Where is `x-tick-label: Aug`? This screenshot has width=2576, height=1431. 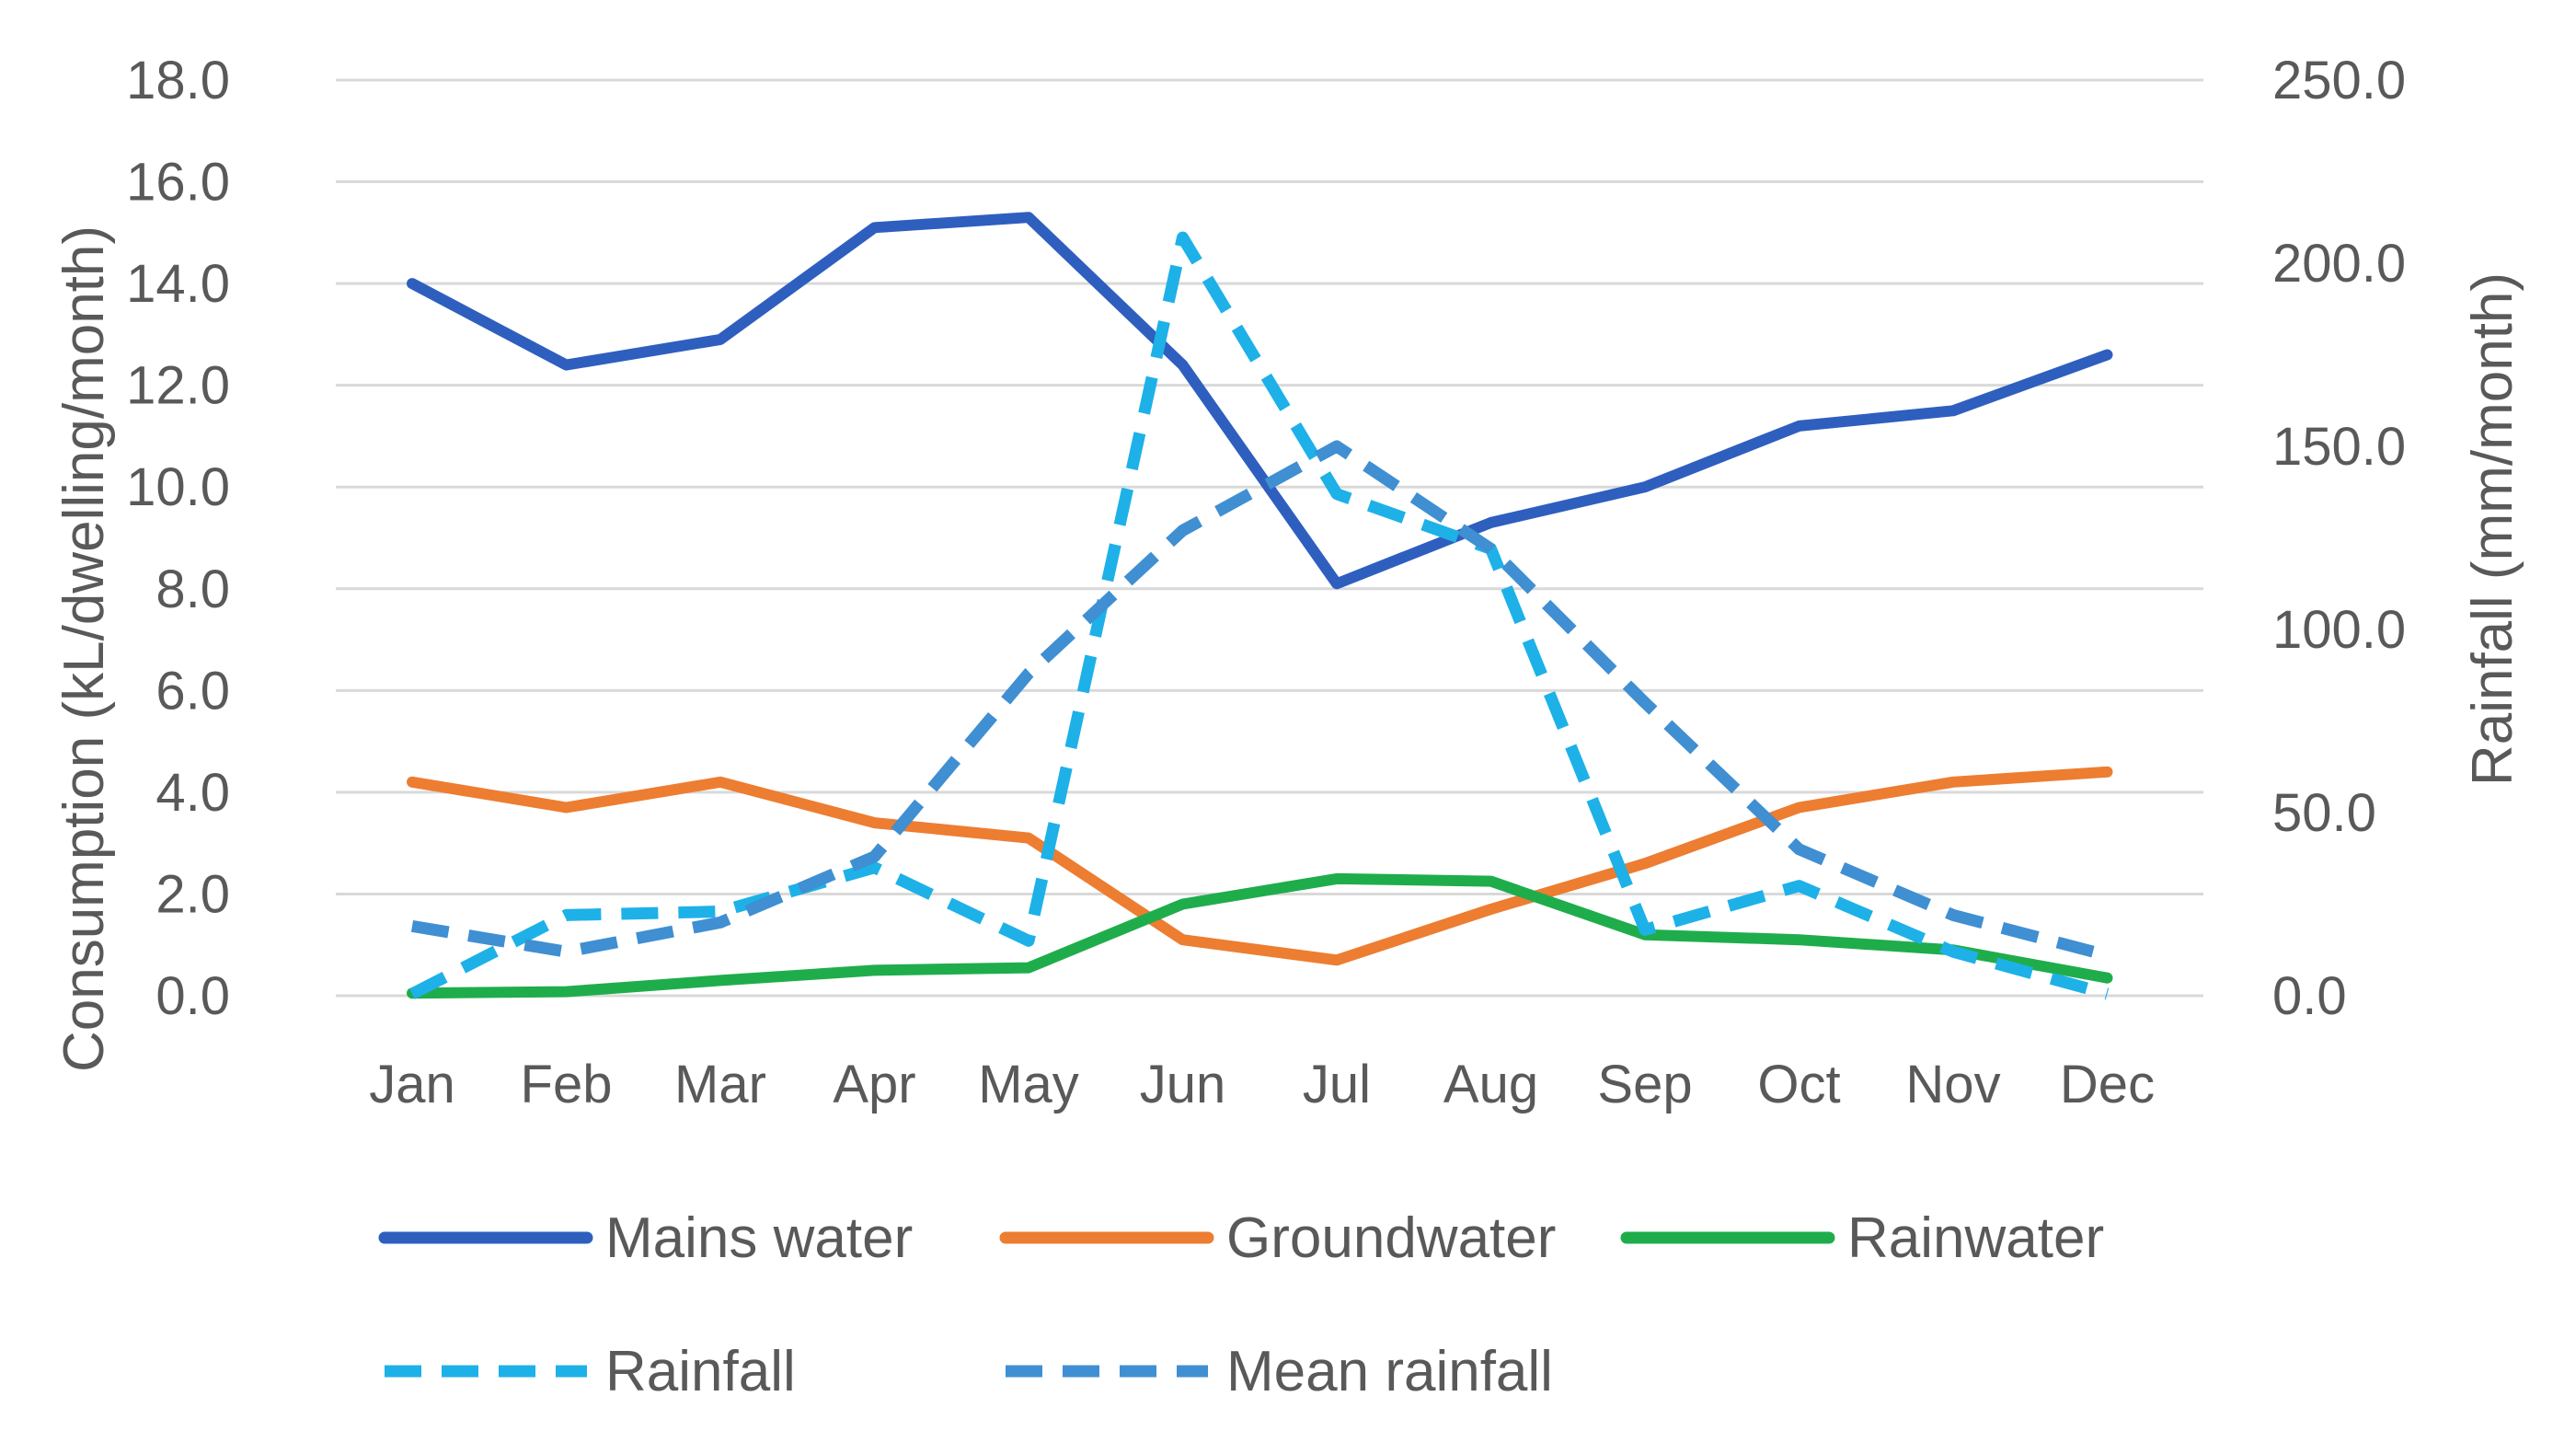 x-tick-label: Aug is located at coordinates (1490, 1084).